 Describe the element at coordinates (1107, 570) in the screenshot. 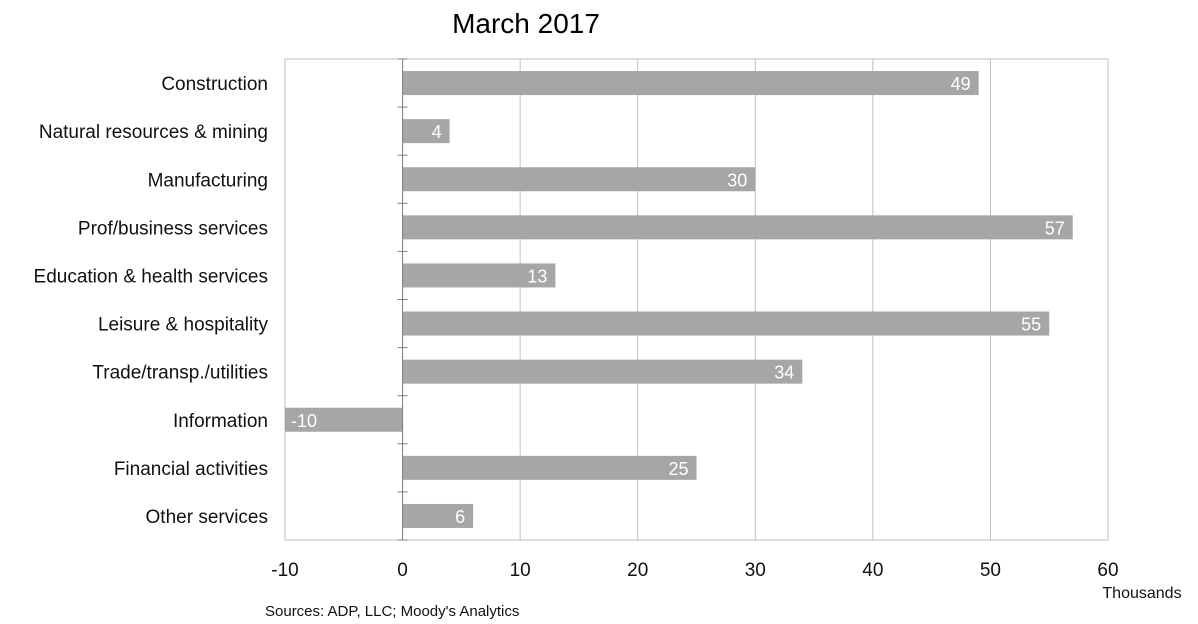

I see `x-tick-label-7: 60` at that location.